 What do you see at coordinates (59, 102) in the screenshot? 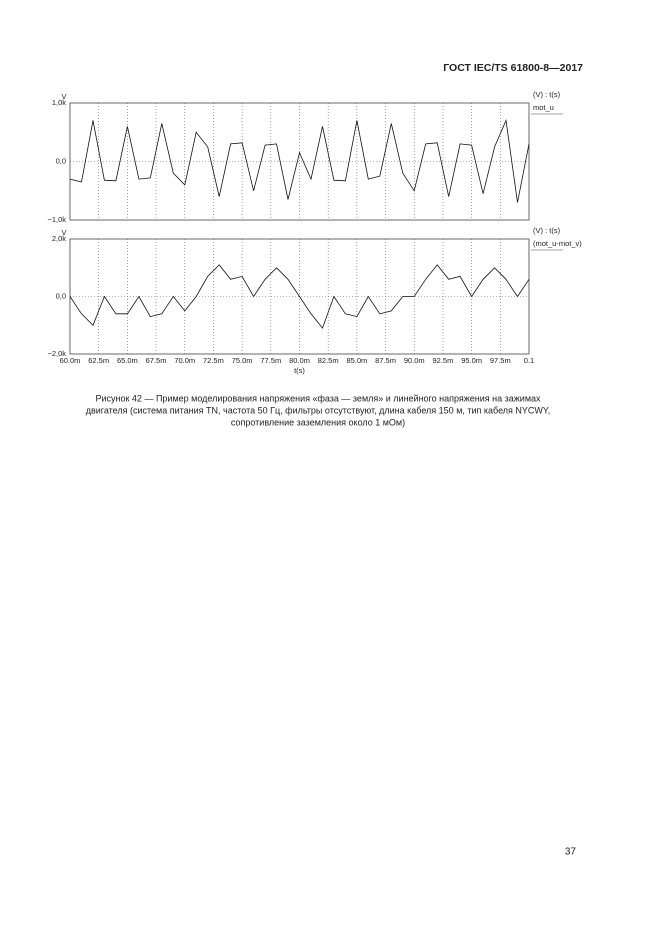
I see `y-tick-label: 1,0k` at bounding box center [59, 102].